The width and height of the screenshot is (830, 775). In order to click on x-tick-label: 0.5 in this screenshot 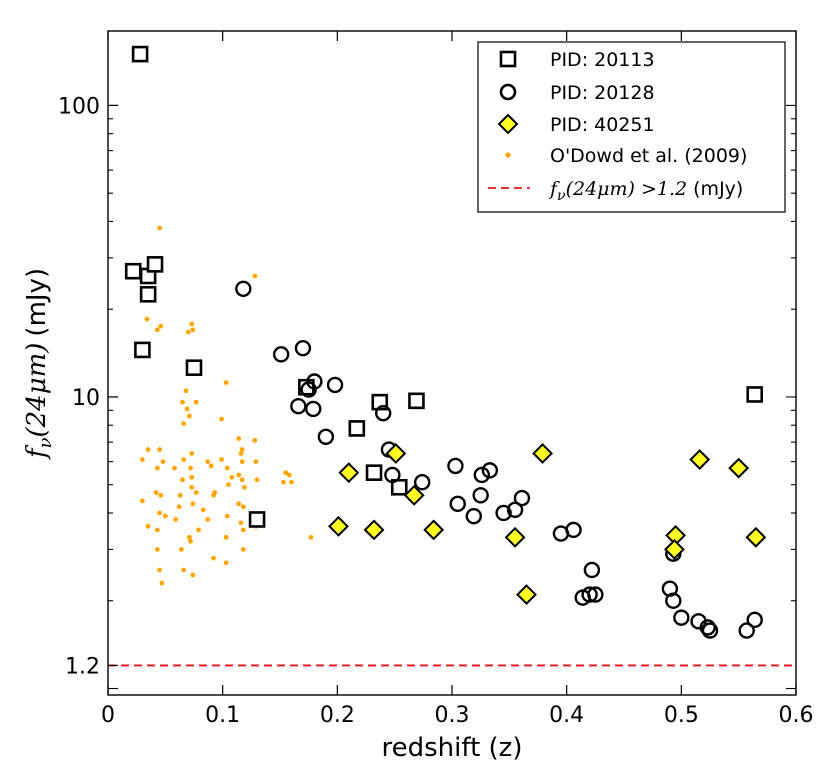, I will do `click(681, 715)`.